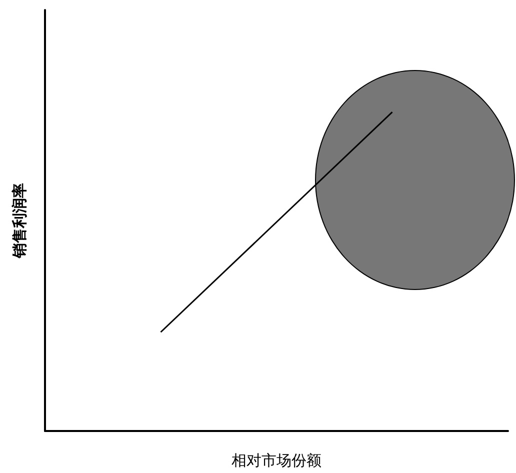 The height and width of the screenshot is (473, 516). Describe the element at coordinates (277, 461) in the screenshot. I see `x-axis-title: 相对市场份额` at that location.